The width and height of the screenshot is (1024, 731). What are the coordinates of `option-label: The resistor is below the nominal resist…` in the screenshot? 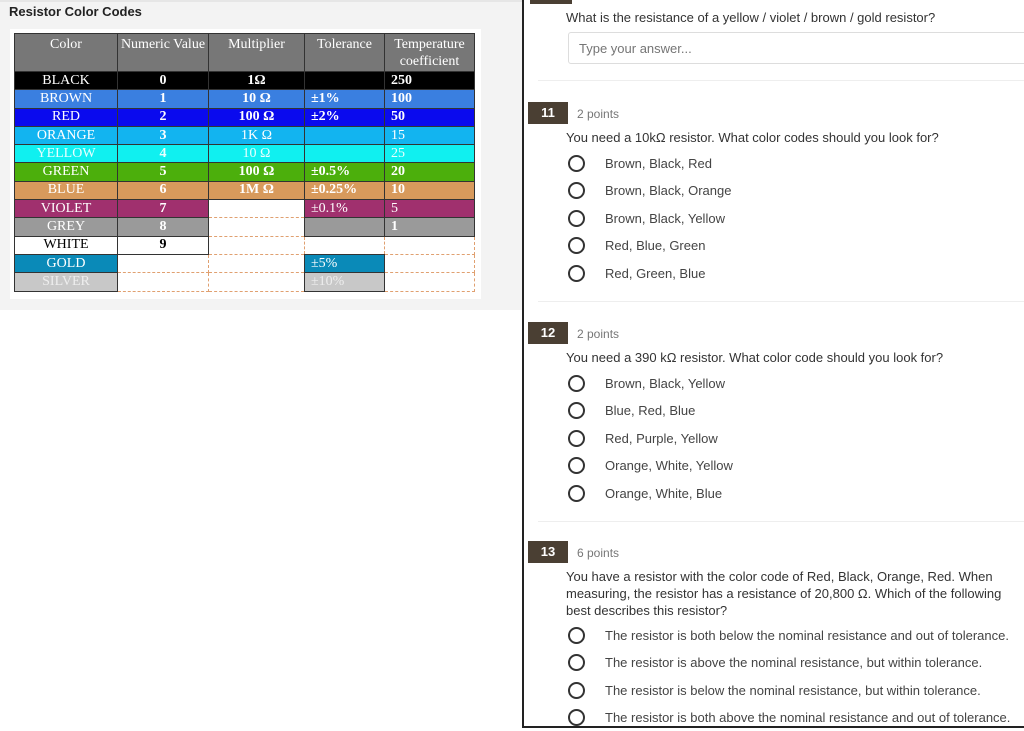 It's located at (793, 690).